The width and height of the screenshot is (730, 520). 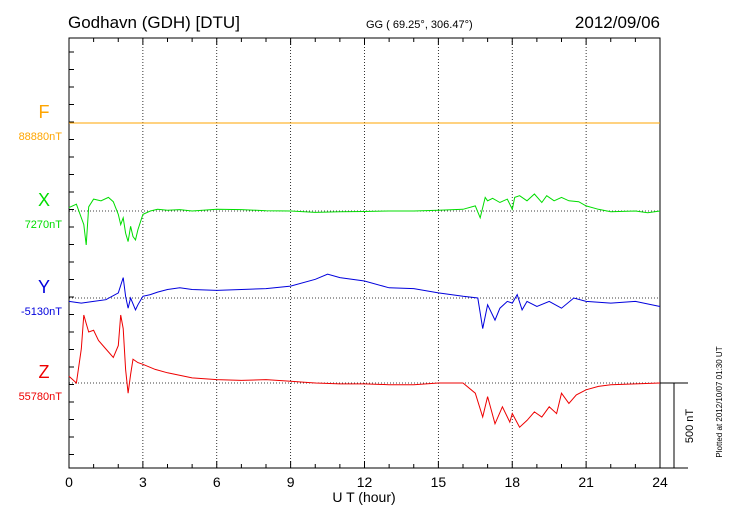 What do you see at coordinates (364, 219) in the screenshot?
I see `series-x-line` at bounding box center [364, 219].